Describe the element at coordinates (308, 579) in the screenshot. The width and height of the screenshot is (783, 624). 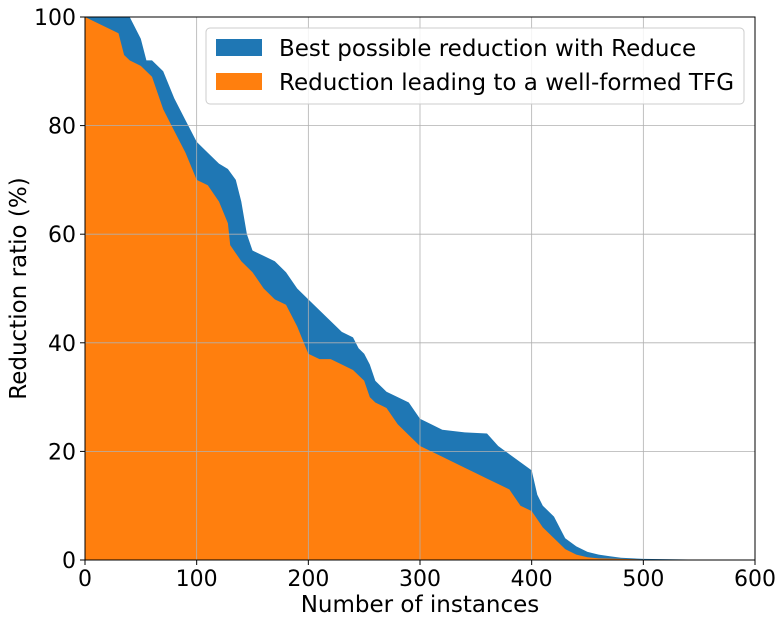
I see `x-tick-label-2: 200` at that location.